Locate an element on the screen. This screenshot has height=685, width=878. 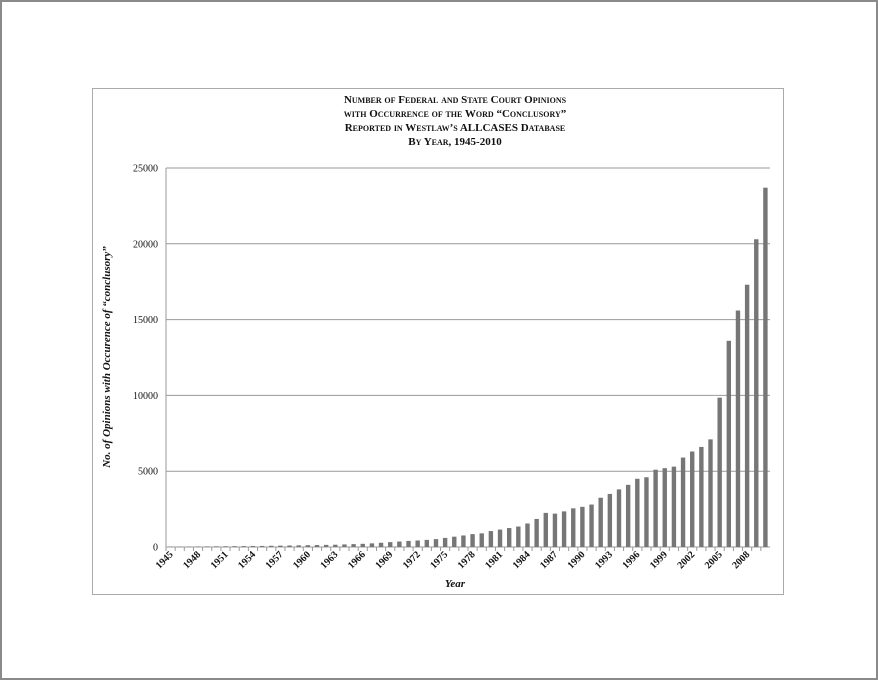
y-tick-label: 10000 is located at coordinates (145, 396).